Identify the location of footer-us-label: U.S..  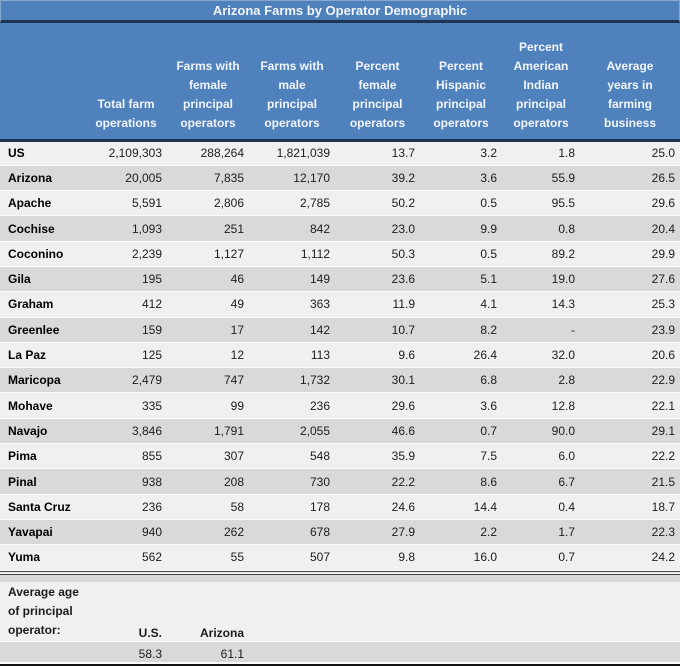
(126, 611).